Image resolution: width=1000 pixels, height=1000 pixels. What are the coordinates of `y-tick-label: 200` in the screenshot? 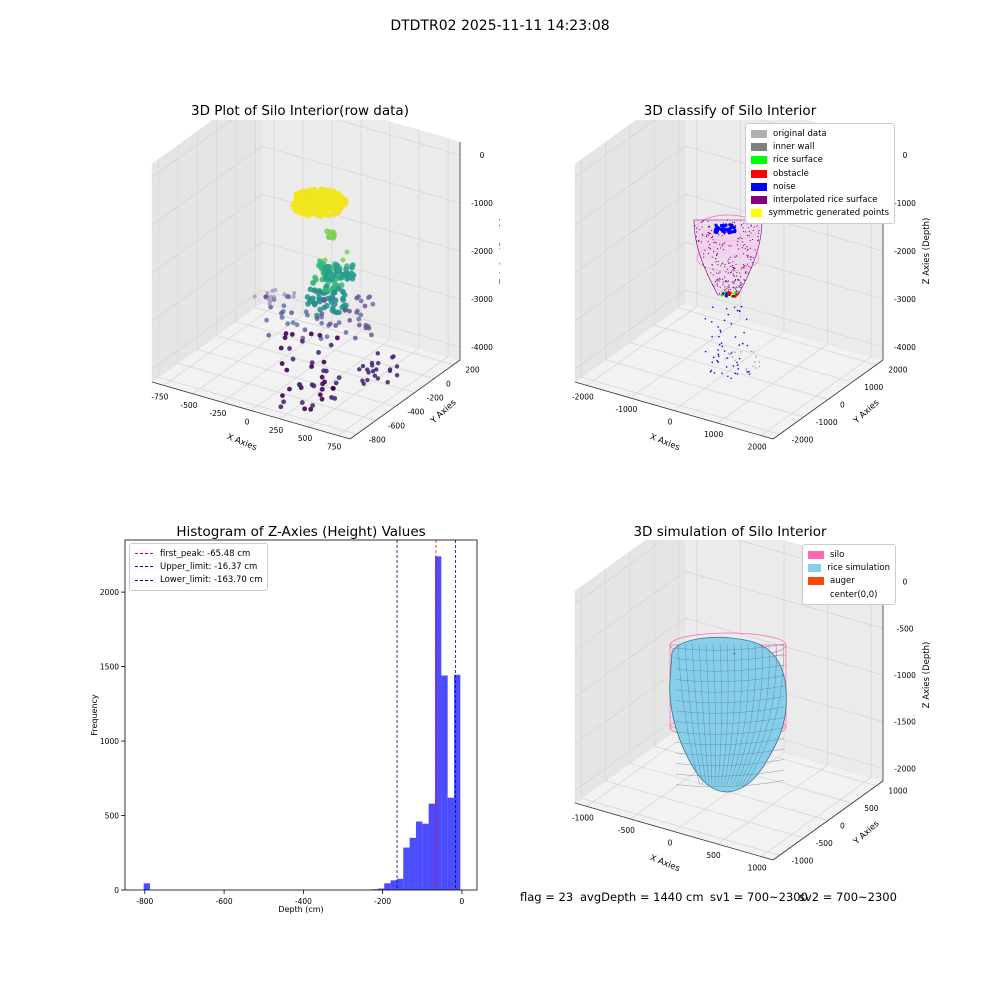 It's located at (472, 370).